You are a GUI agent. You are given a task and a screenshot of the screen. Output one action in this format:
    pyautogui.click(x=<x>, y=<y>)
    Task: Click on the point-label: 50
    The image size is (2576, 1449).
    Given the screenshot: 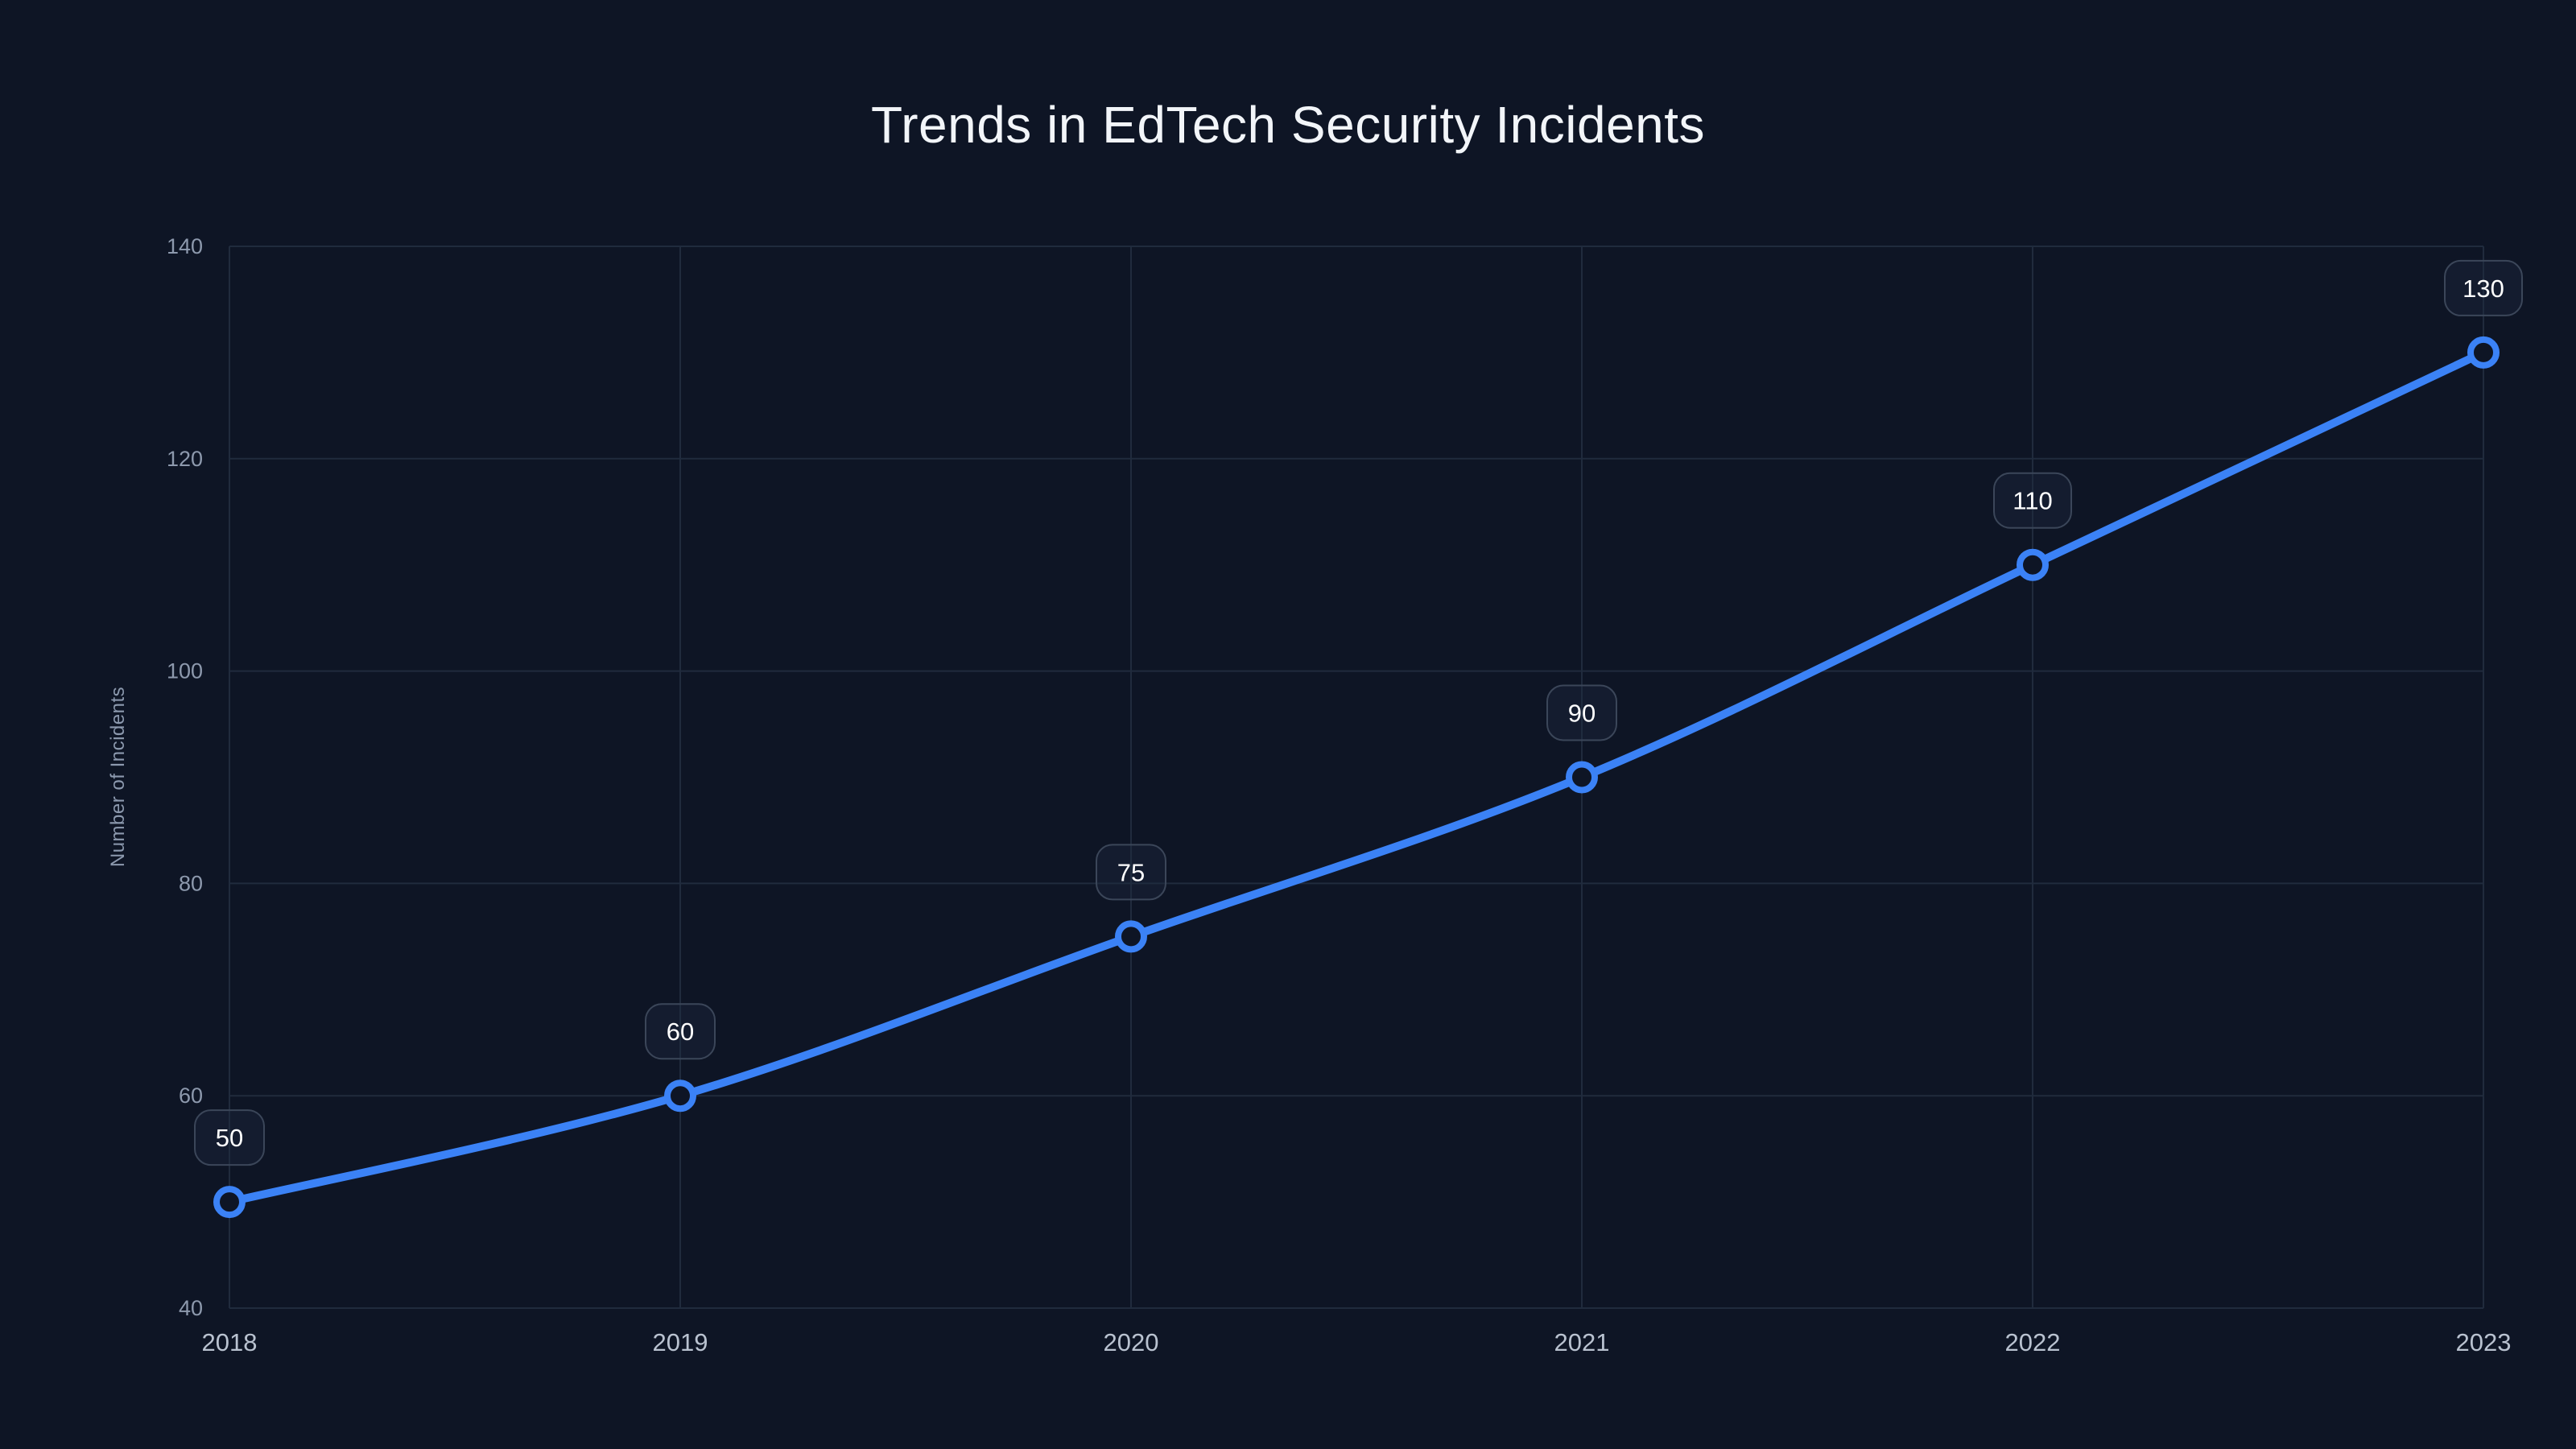 What is the action you would take?
    pyautogui.click(x=229, y=1138)
    